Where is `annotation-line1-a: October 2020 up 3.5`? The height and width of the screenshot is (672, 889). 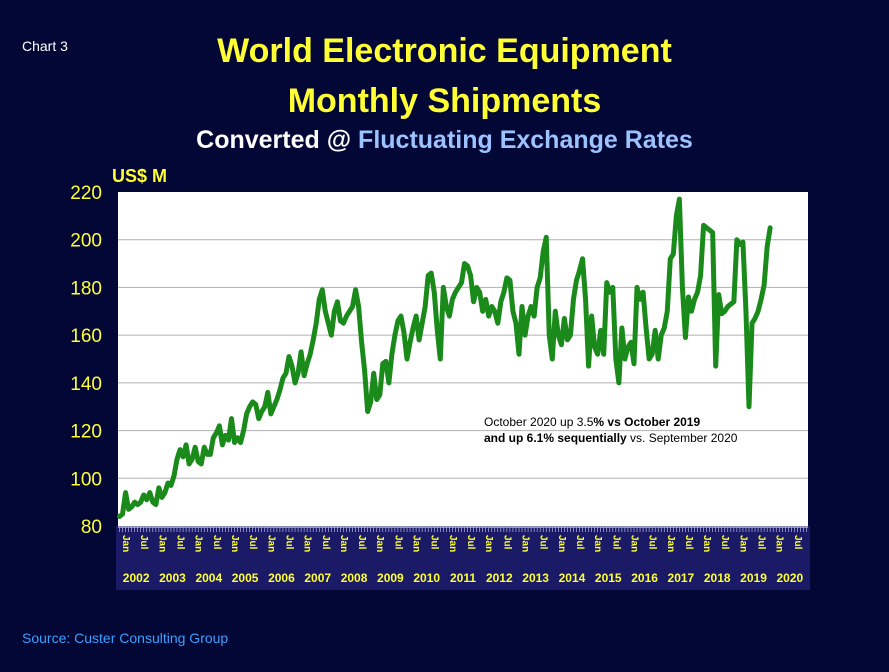
annotation-line1-a: October 2020 up 3.5 is located at coordinates (539, 422).